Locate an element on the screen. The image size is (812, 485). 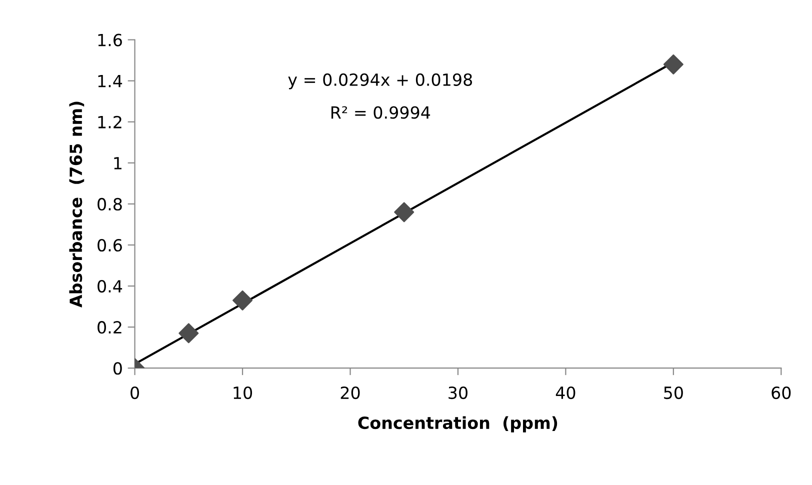
annotation: y = 0.0294x + 0.0198 is located at coordinates (380, 81).